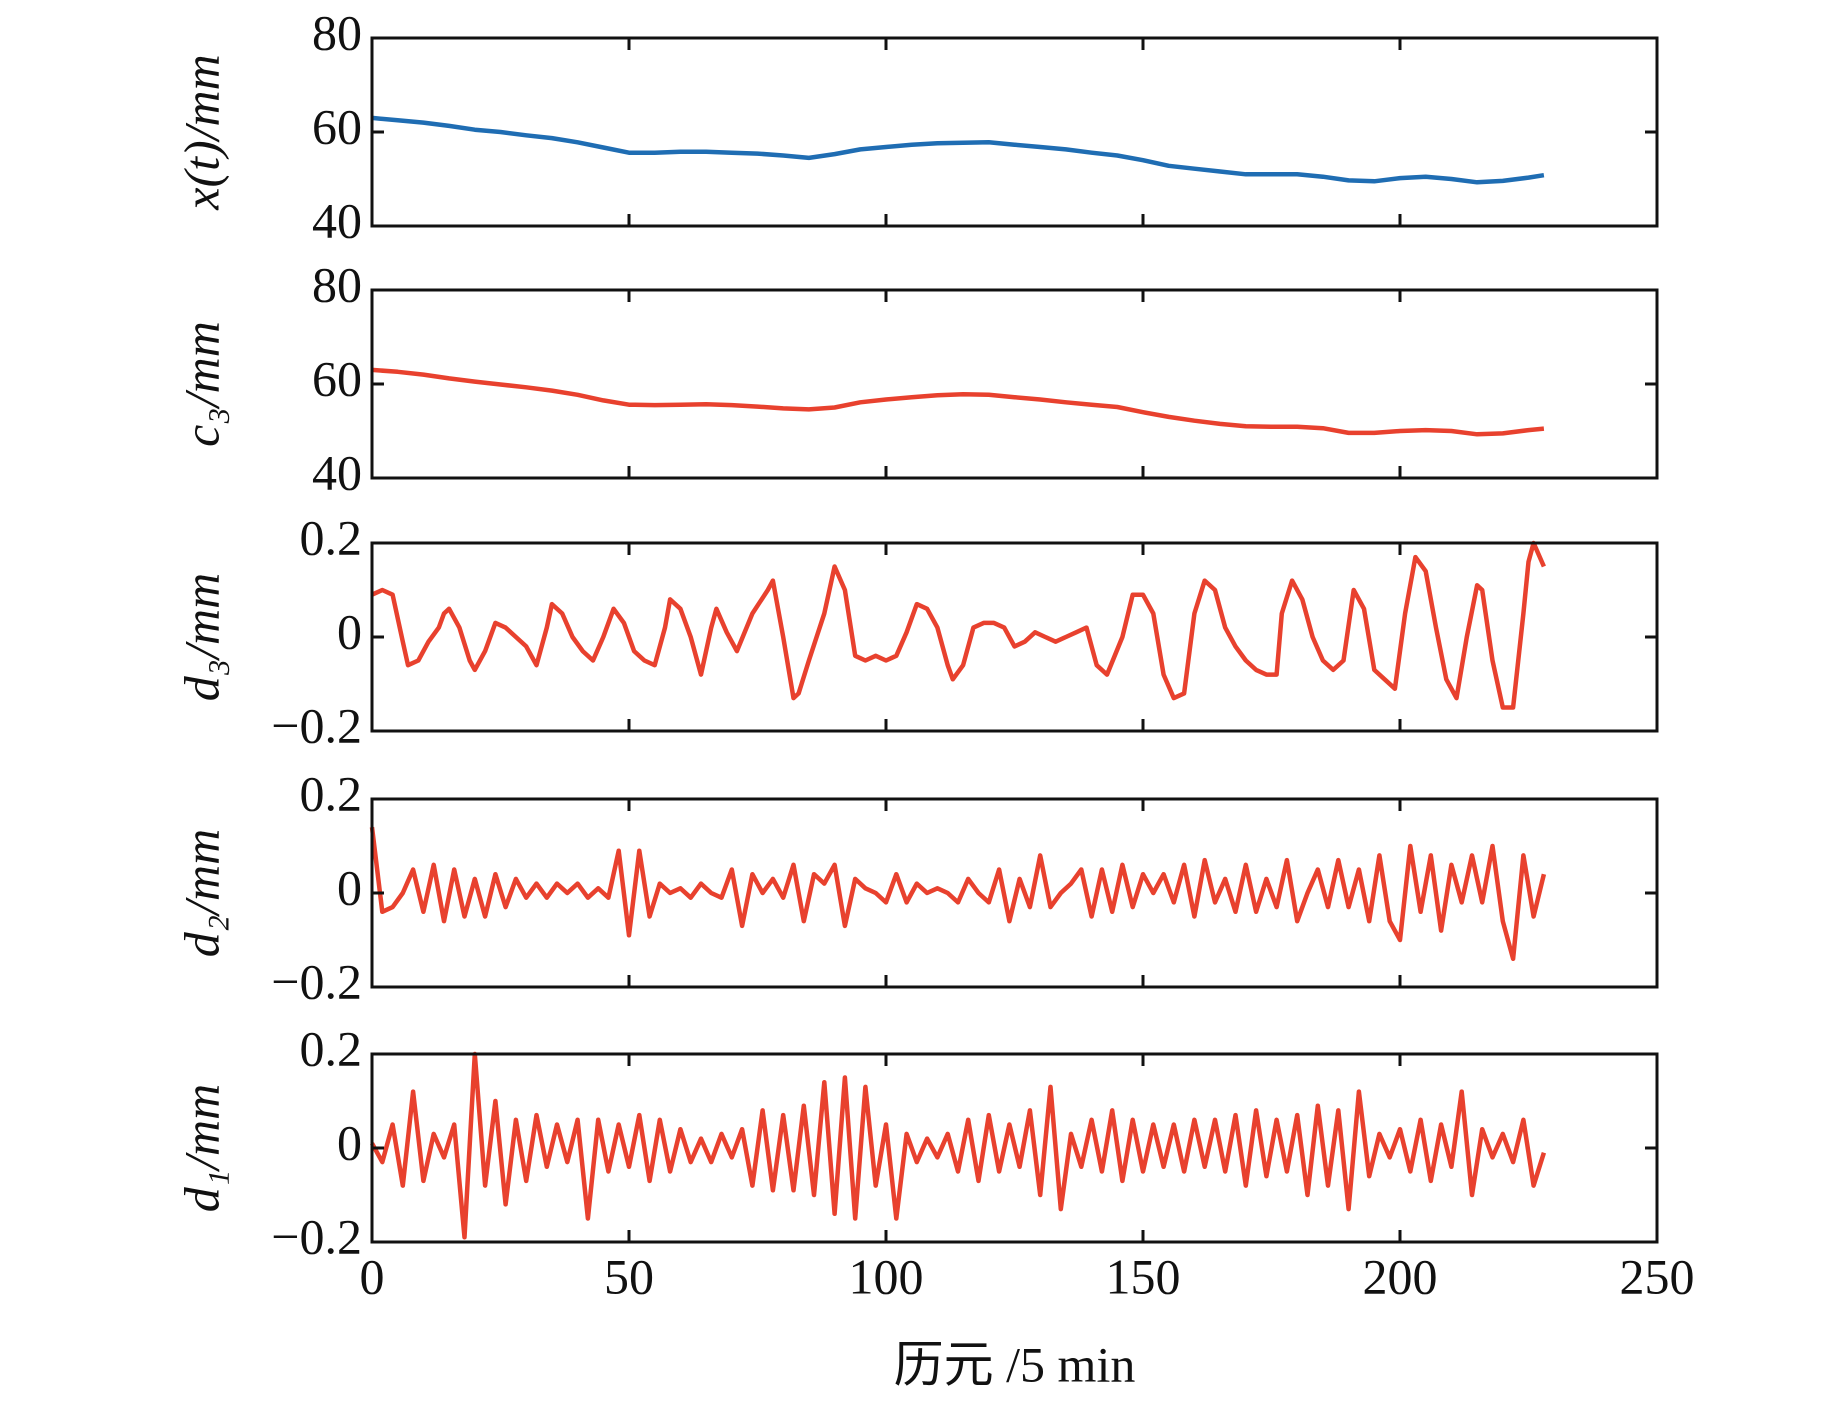  What do you see at coordinates (1015, 1364) in the screenshot?
I see `x-axis-label: 历元 /5 min` at bounding box center [1015, 1364].